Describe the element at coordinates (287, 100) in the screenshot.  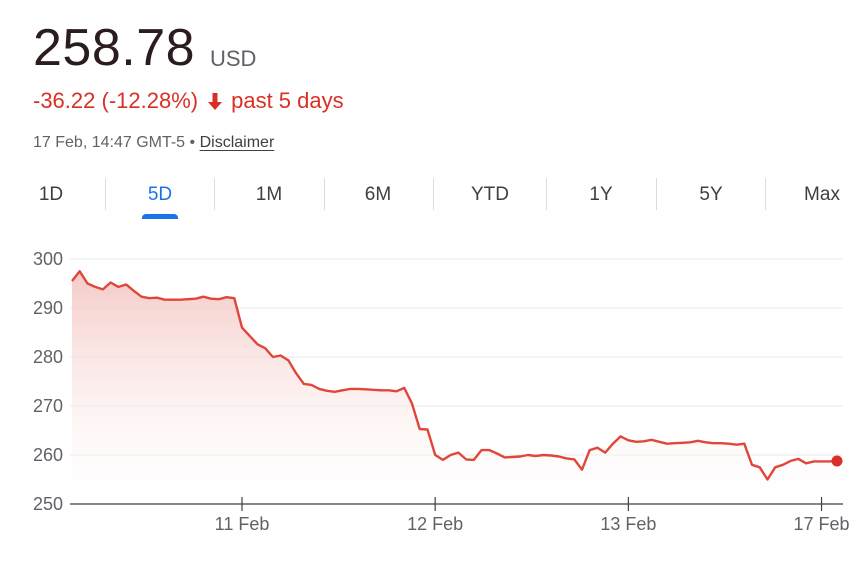
I see `change-period: past 5 days` at that location.